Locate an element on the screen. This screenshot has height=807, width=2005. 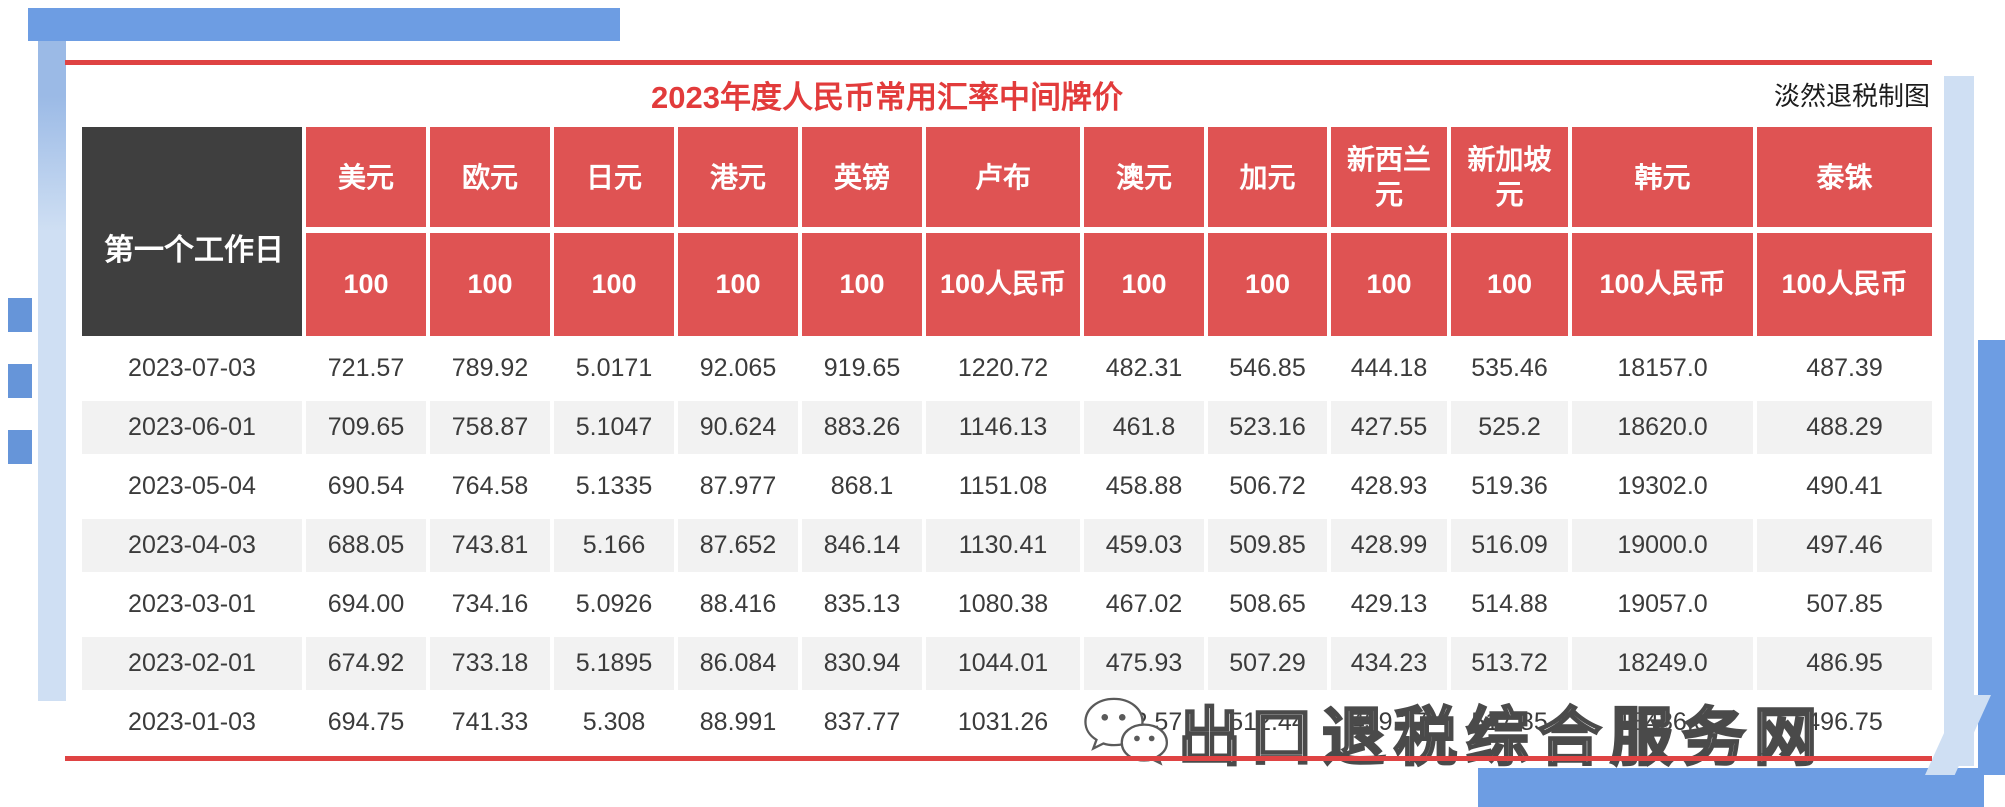
header-currency: 澳元 is located at coordinates (1144, 177).